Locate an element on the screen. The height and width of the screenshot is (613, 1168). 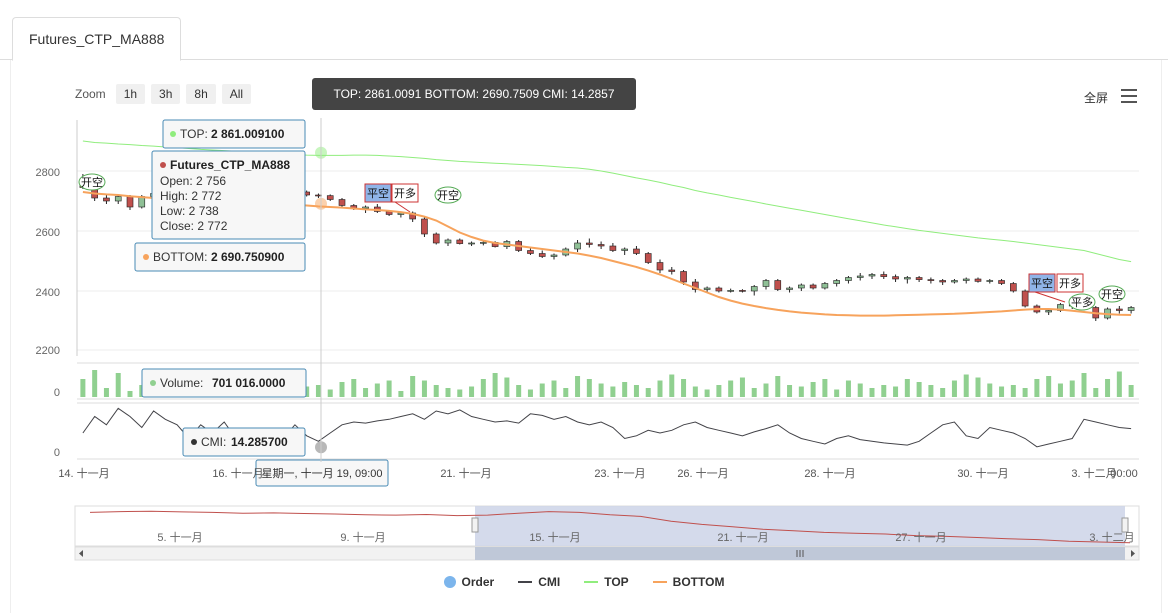
volume-tick: 0 is located at coordinates (57, 393).